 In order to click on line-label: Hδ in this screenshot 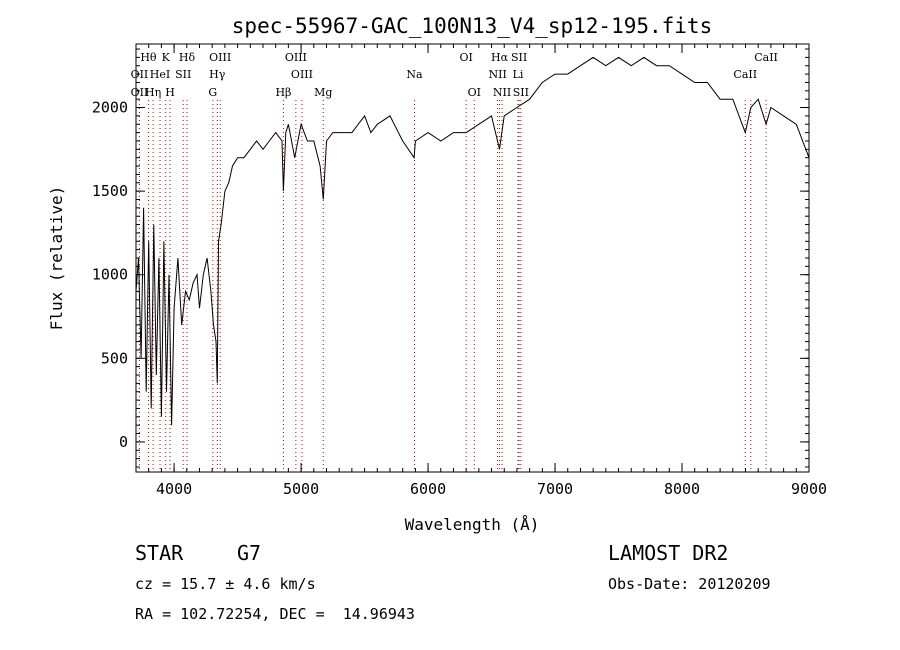, I will do `click(187, 57)`.